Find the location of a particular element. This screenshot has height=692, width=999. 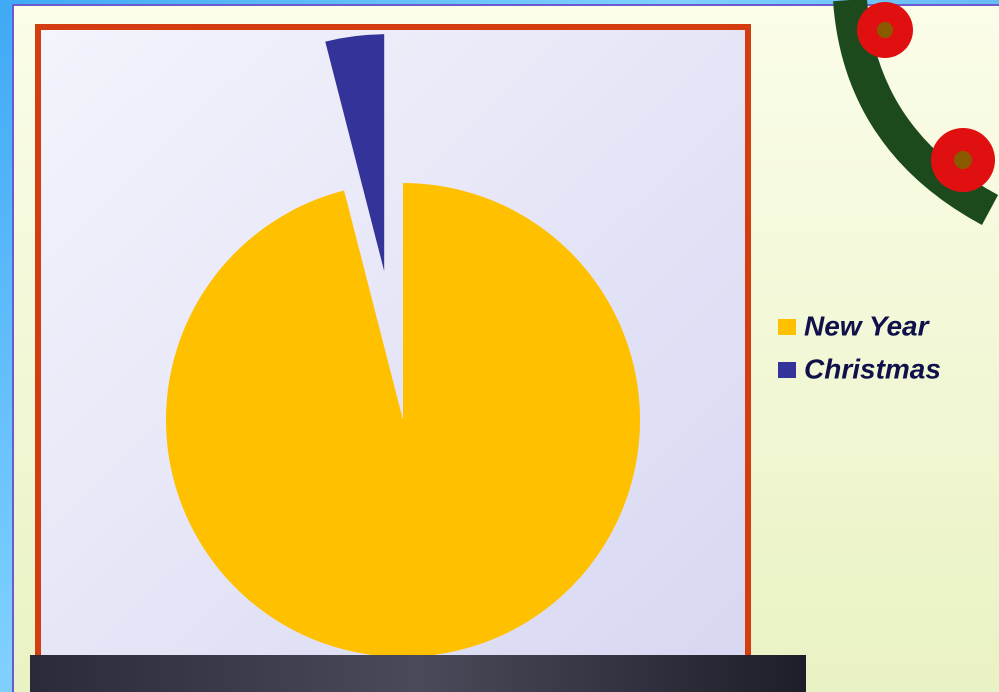

legend-label: New Year is located at coordinates (867, 325).